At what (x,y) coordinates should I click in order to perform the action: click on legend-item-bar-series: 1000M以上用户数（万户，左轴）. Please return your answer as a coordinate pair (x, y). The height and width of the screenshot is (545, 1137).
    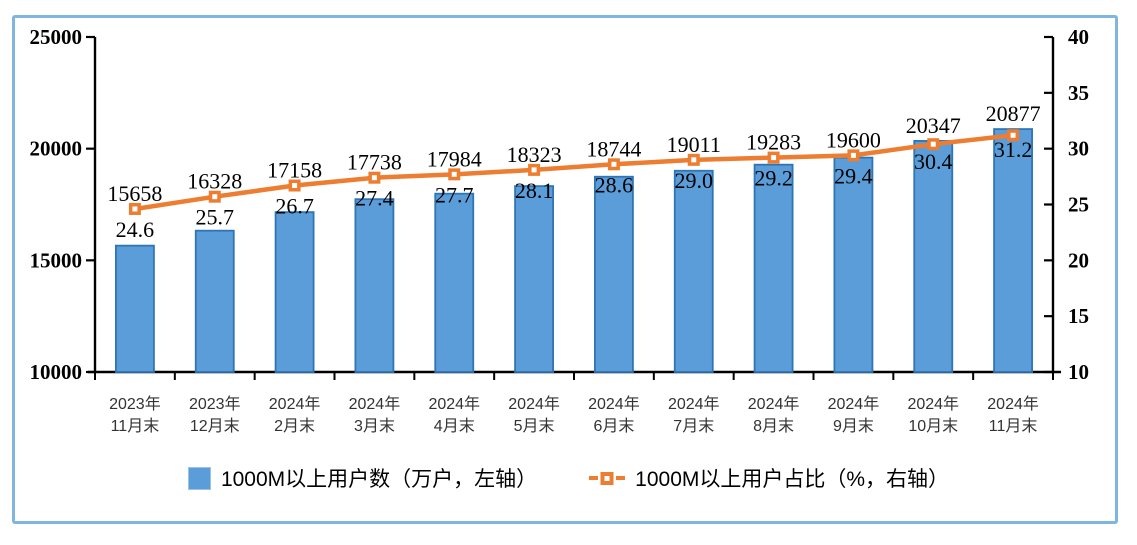
    Looking at the image, I should click on (362, 478).